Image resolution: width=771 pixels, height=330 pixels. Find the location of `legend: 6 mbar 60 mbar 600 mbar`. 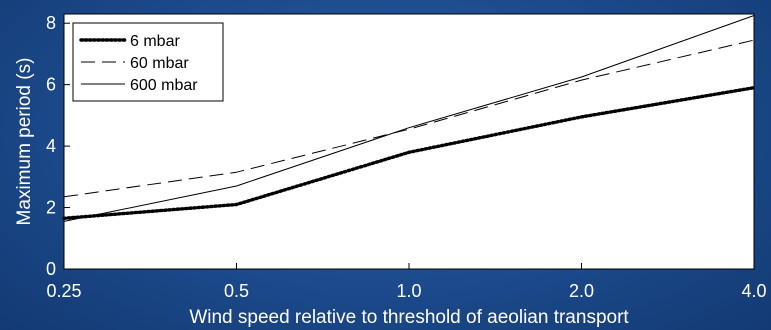

legend: 6 mbar 60 mbar 600 mbar is located at coordinates (148, 62).